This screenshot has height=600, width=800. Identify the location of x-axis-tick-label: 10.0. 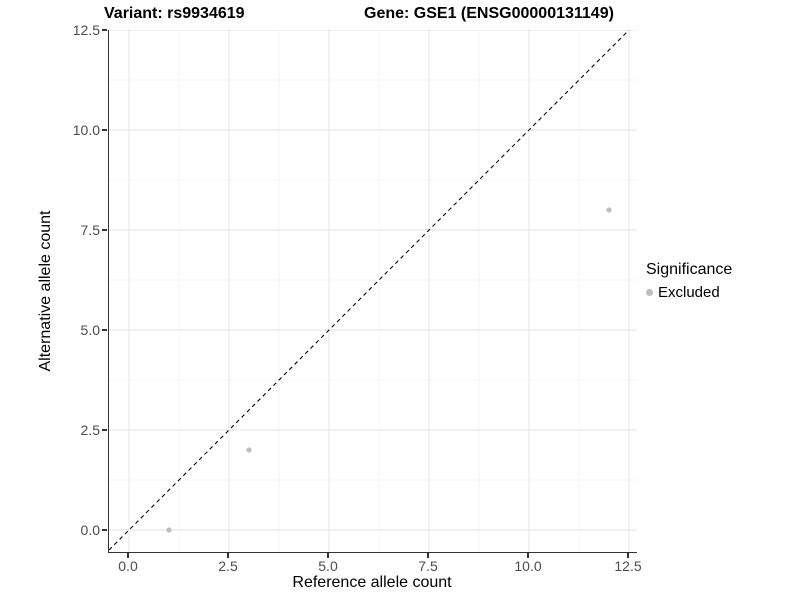
(528, 566).